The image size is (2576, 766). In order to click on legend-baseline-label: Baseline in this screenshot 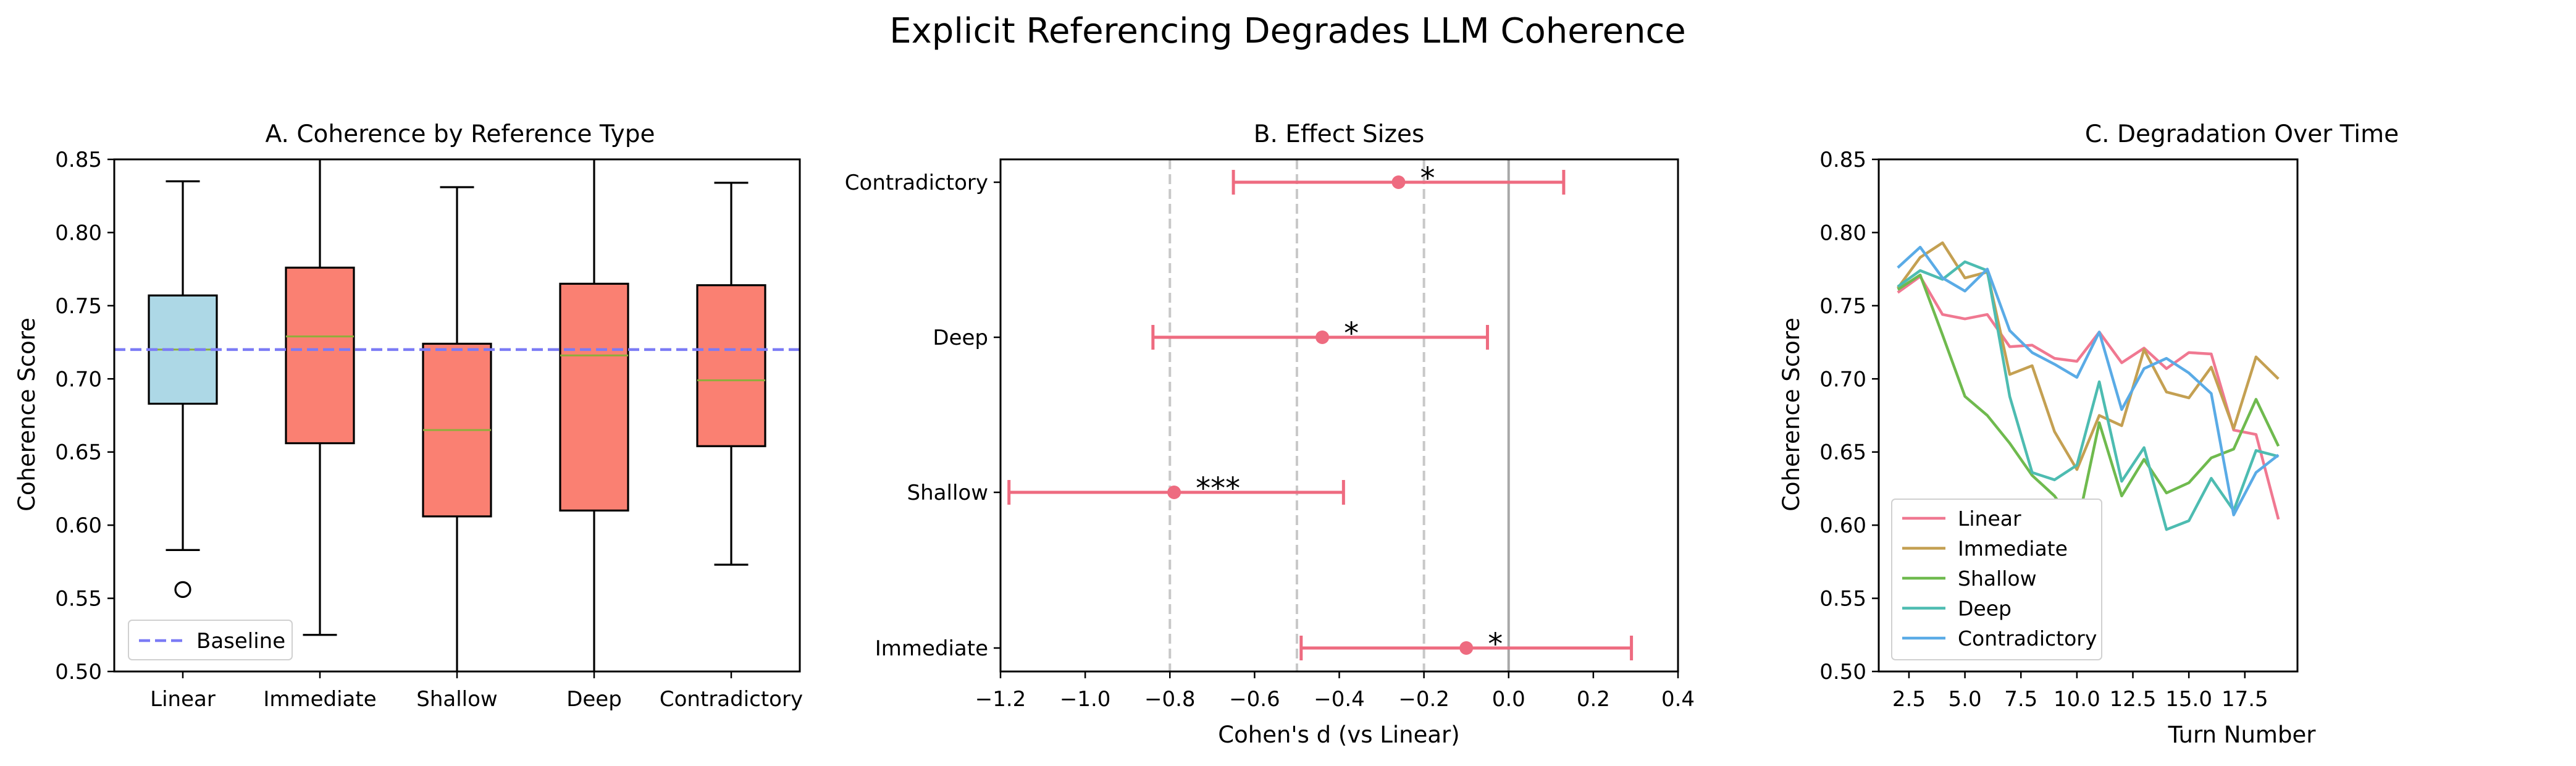, I will do `click(241, 641)`.